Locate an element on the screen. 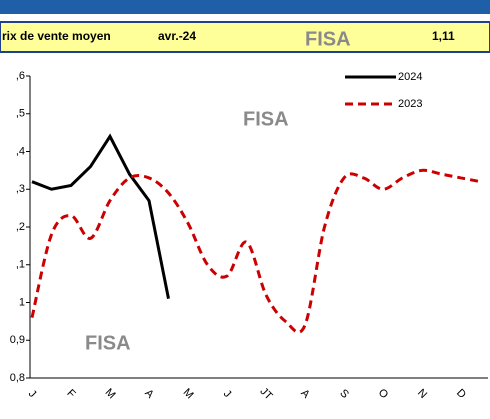 The height and width of the screenshot is (419, 490). y-tick-label: 0,9 is located at coordinates (17, 340).